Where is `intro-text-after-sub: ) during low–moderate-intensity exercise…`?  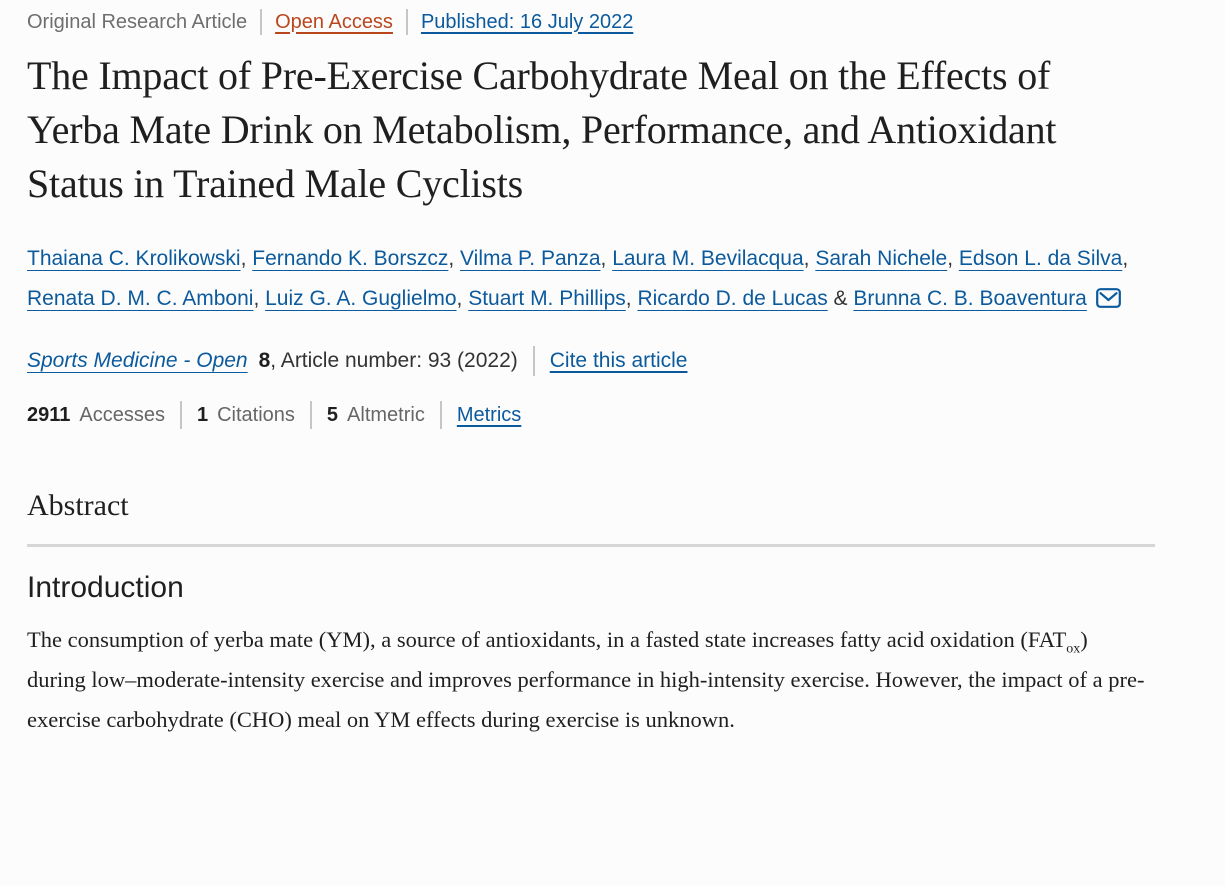
intro-text-after-sub: ) during low–moderate-intensity exercise… is located at coordinates (586, 679).